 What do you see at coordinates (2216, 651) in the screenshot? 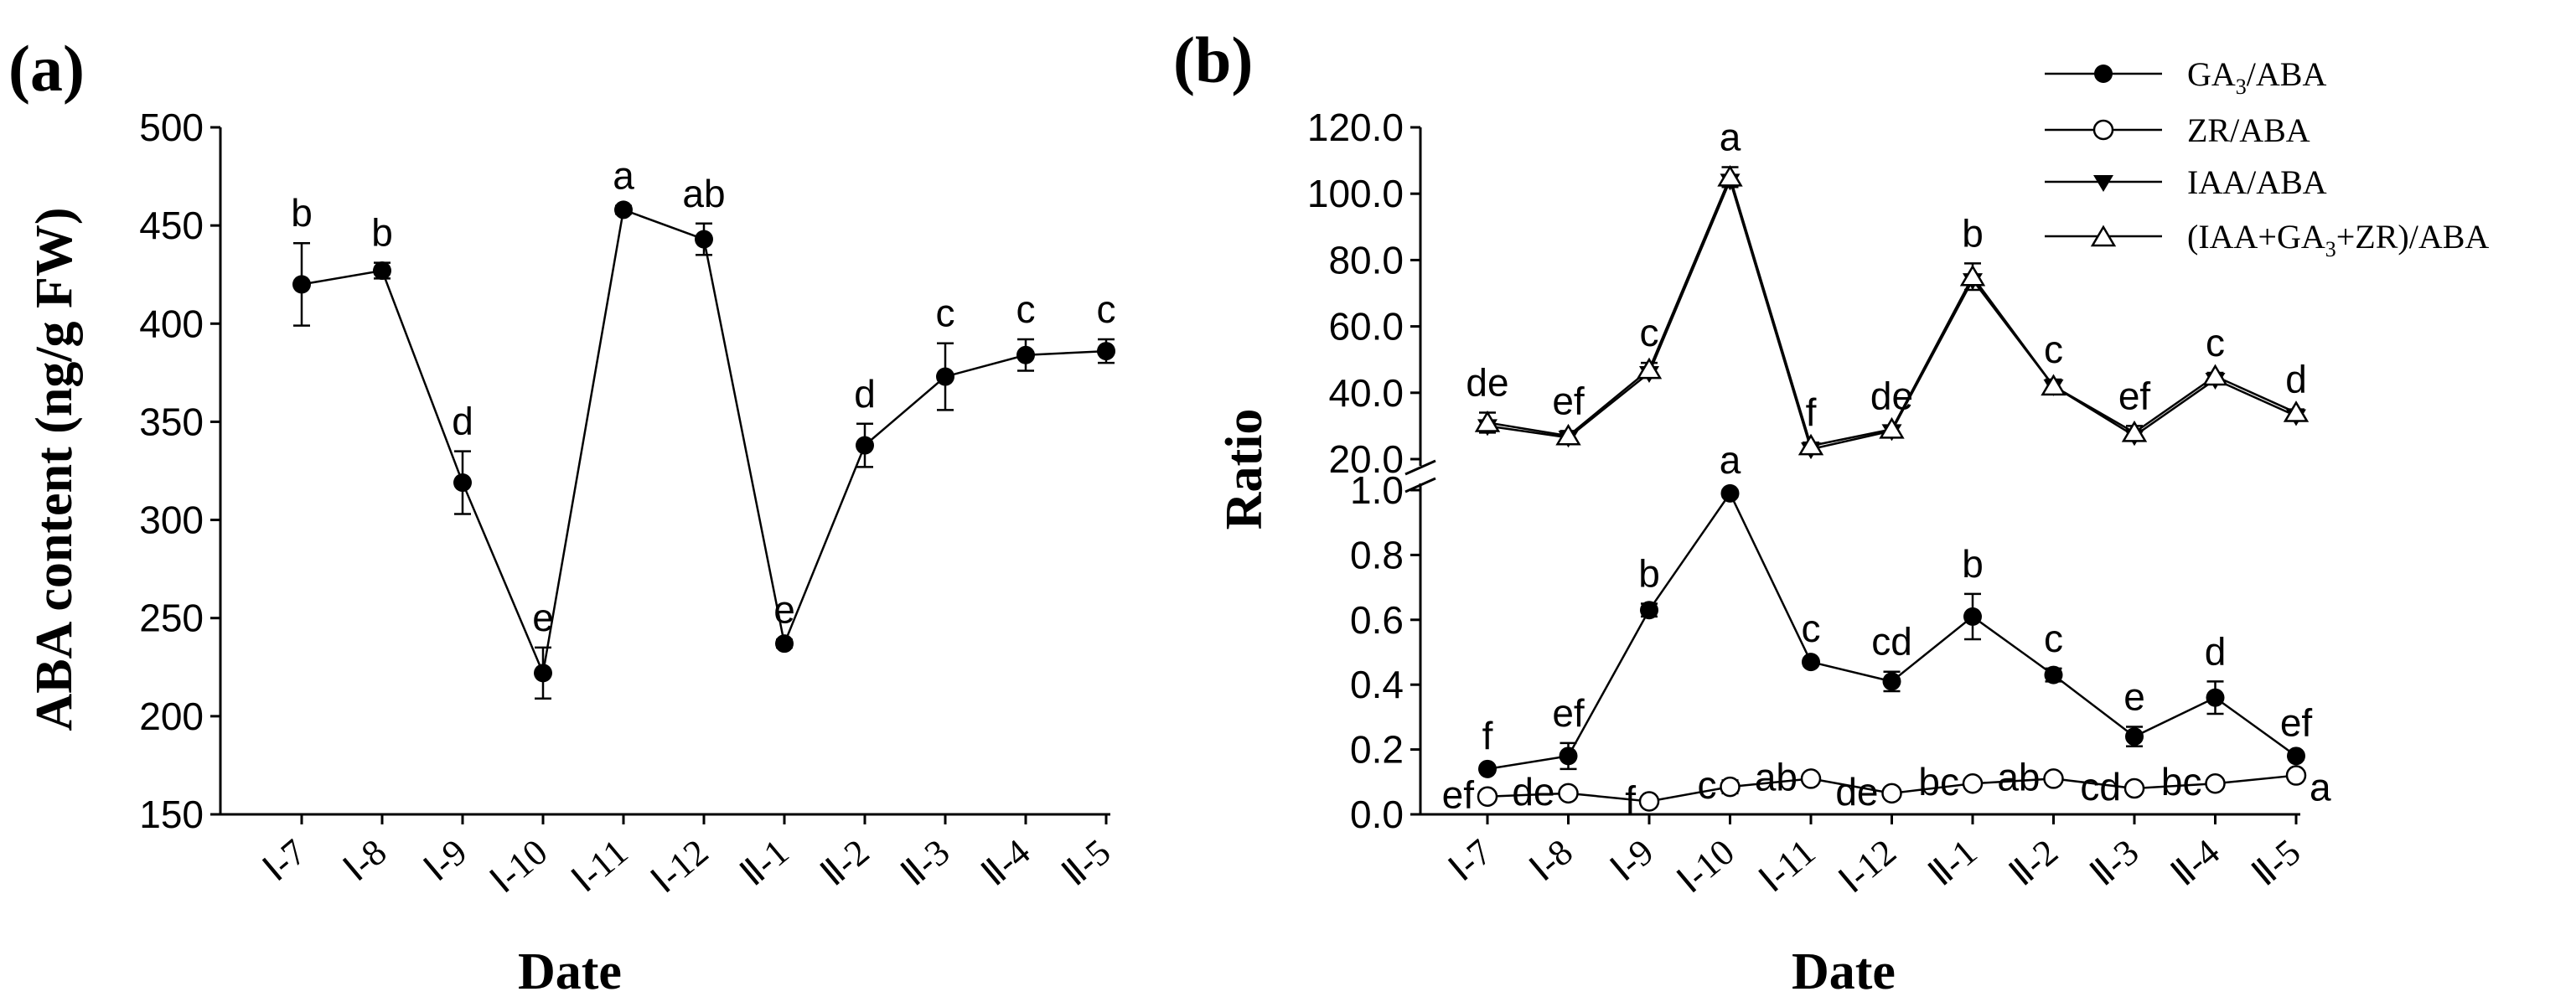
I see `significance-letter-ga3: d` at bounding box center [2216, 651].